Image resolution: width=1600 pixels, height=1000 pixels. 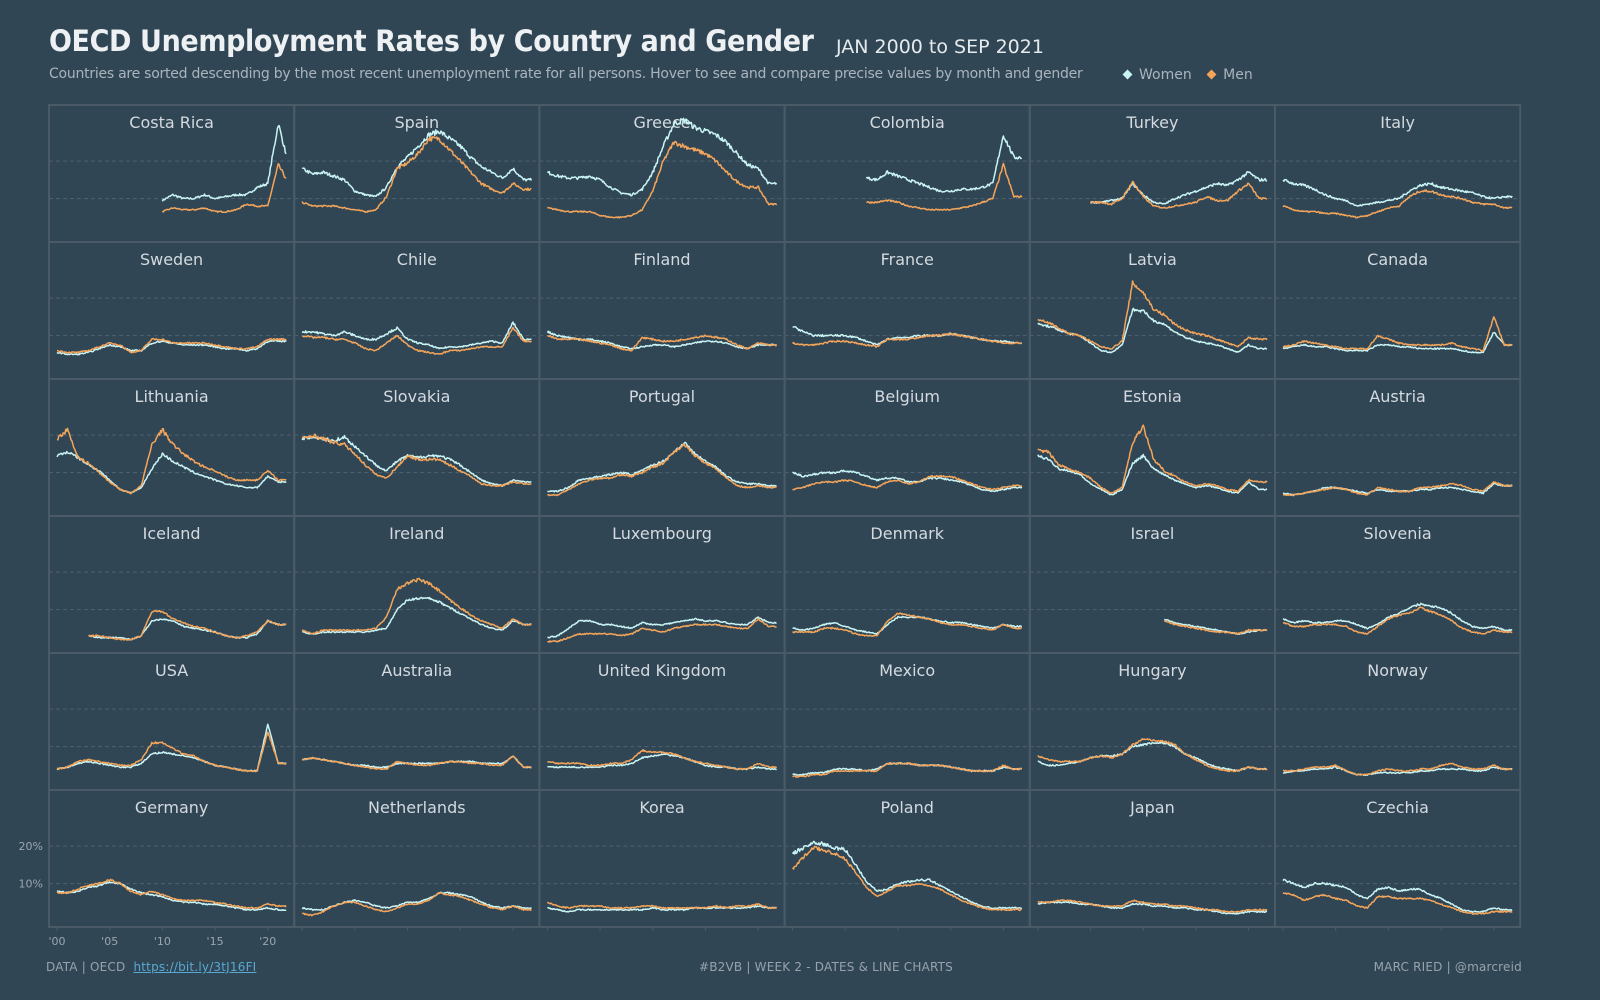 What do you see at coordinates (1447, 967) in the screenshot?
I see `footer-author: MARC RIED | @marcreid` at bounding box center [1447, 967].